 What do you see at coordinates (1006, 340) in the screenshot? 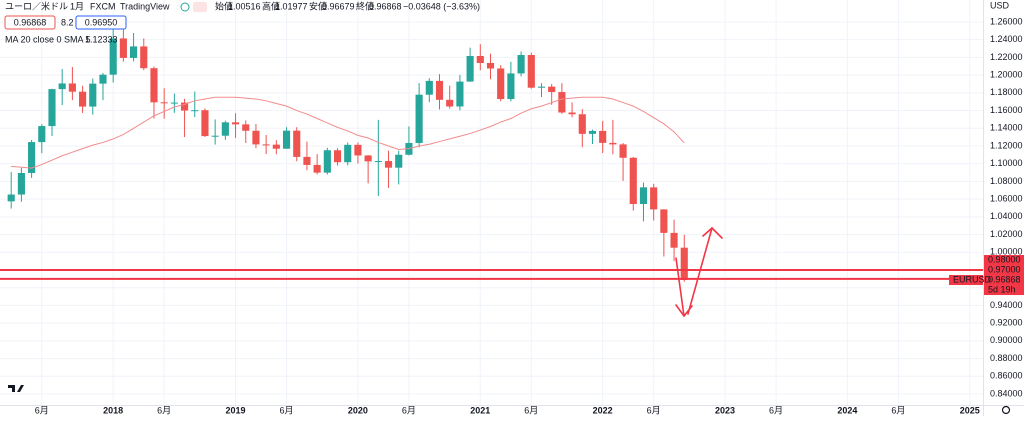
I see `y-tick-label: 0.90000` at bounding box center [1006, 340].